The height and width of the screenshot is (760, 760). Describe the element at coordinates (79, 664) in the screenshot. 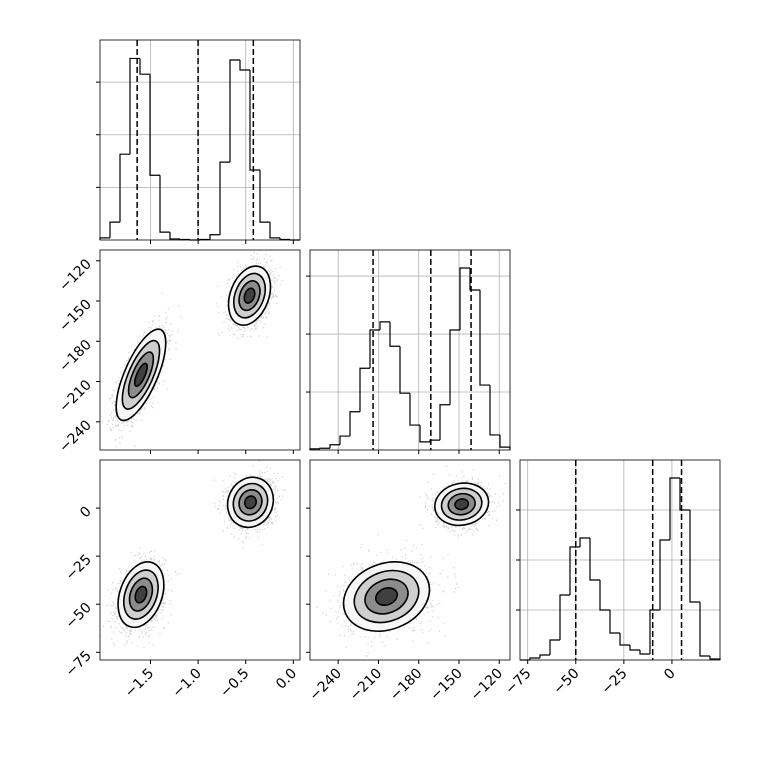

I see `y-tick-label: −75` at that location.